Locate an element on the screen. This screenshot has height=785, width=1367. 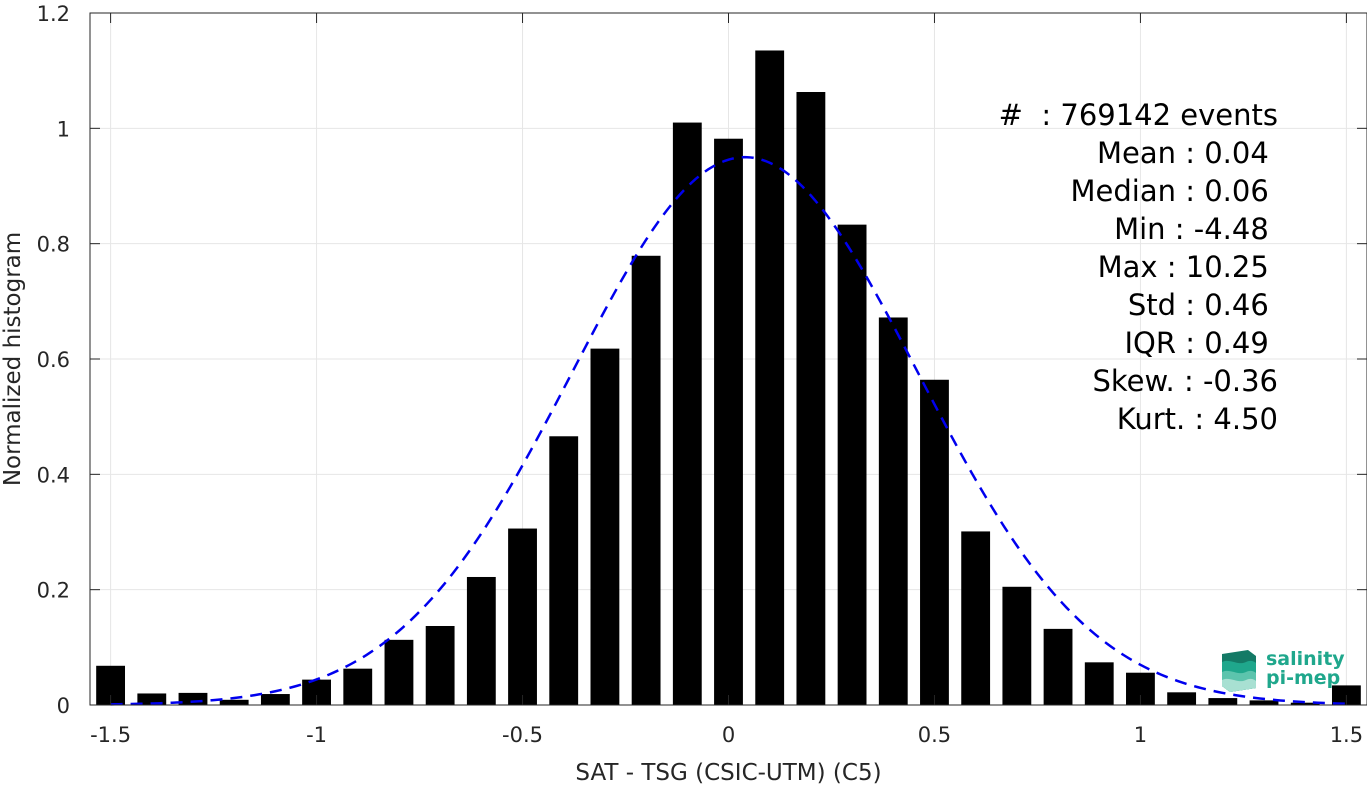
logo-text-pi-mep: pi-mep is located at coordinates (1303, 678).